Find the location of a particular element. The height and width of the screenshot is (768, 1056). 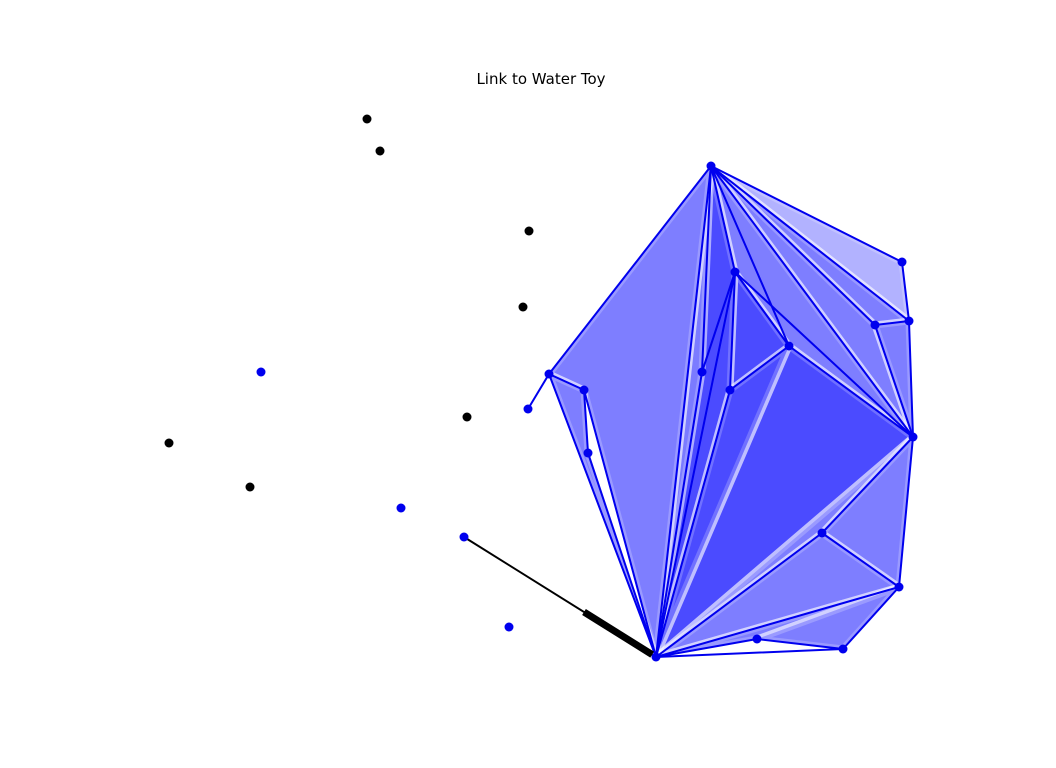

black-node-b7 is located at coordinates (250, 487).